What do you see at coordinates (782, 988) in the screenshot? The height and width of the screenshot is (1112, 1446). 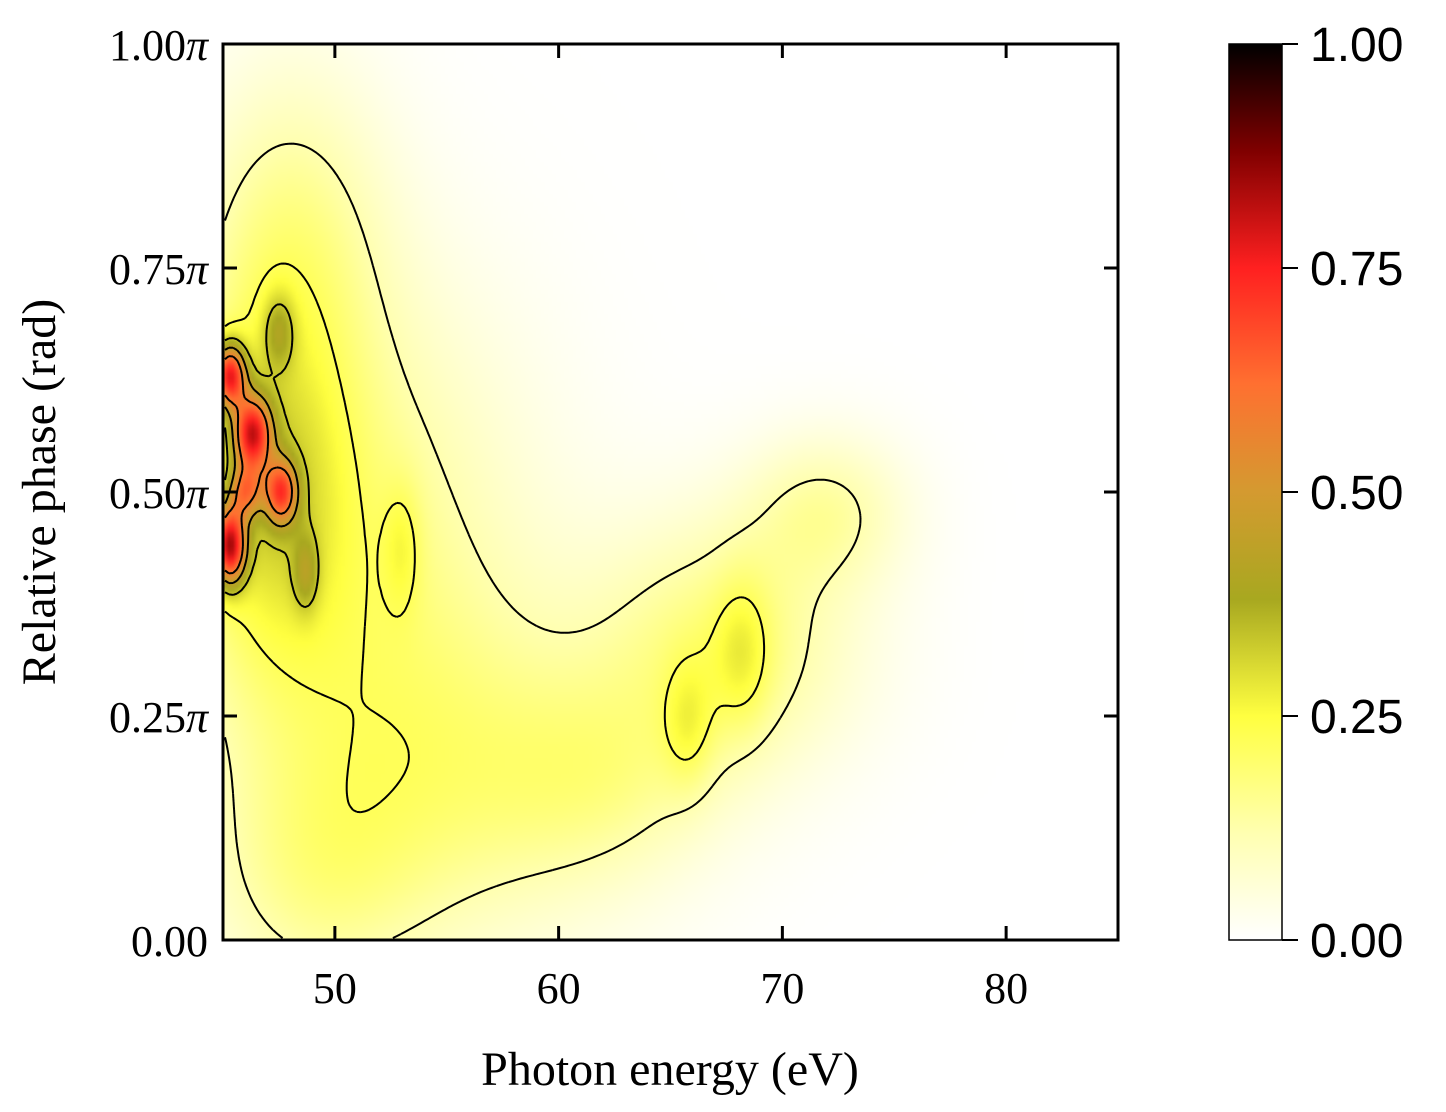 I see `x-tick-label: 70` at bounding box center [782, 988].